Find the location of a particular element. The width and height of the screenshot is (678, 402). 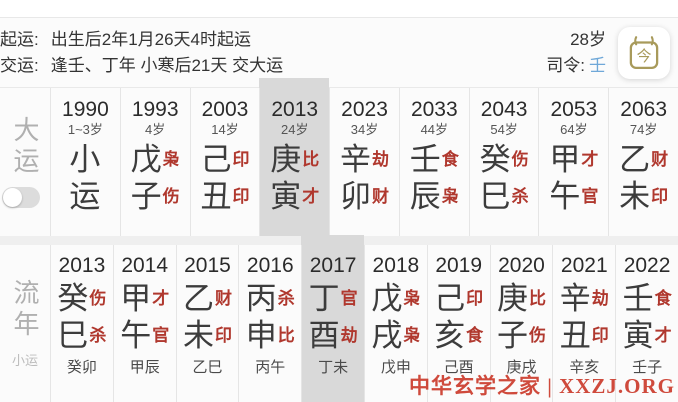

liunian-stem: 丙 is located at coordinates (261, 298).